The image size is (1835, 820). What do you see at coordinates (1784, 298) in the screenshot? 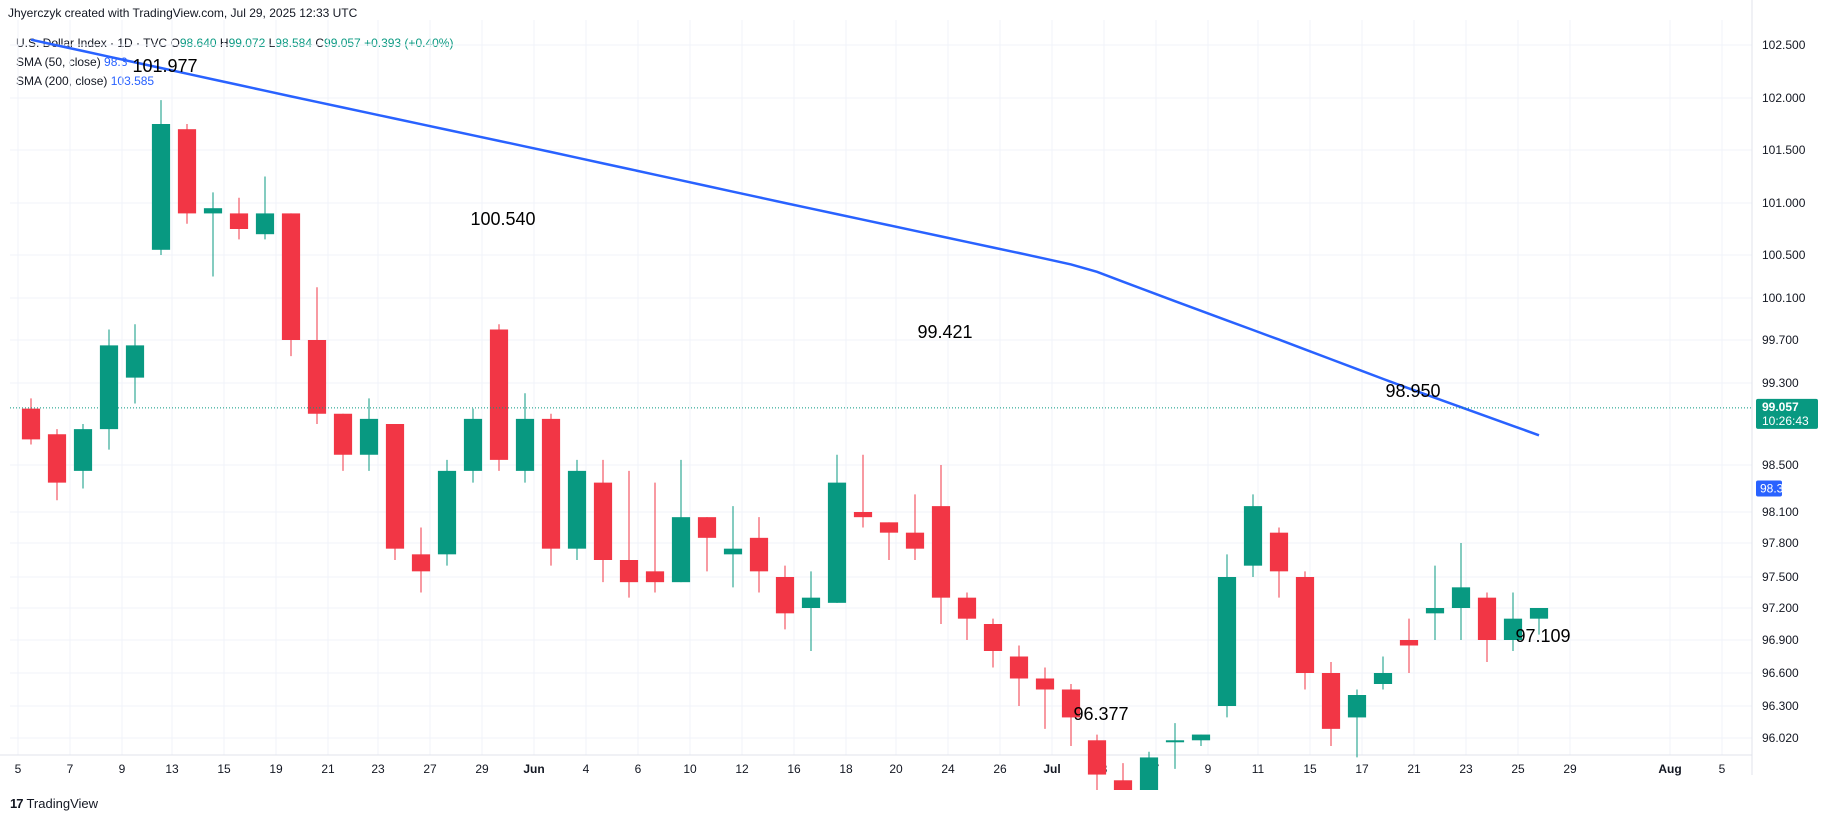
I see `y-tick-label: 100.100` at bounding box center [1784, 298].